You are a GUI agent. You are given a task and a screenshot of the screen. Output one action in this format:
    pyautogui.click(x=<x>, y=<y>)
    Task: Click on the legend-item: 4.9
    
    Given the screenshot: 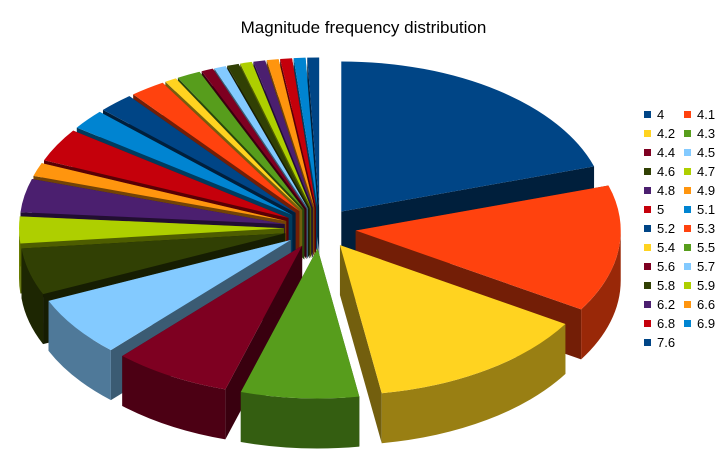 What is the action you would take?
    pyautogui.click(x=704, y=190)
    